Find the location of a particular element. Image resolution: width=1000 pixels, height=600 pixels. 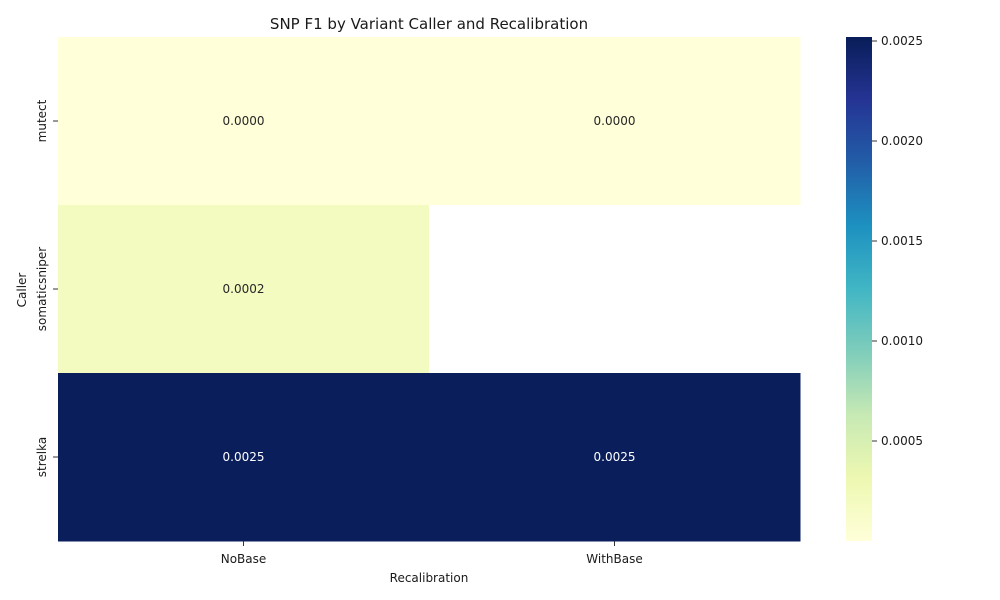

colorbar-ticks: 0.0005 0.0010 0.0015 0.0020 0.0025 is located at coordinates (897, 241).